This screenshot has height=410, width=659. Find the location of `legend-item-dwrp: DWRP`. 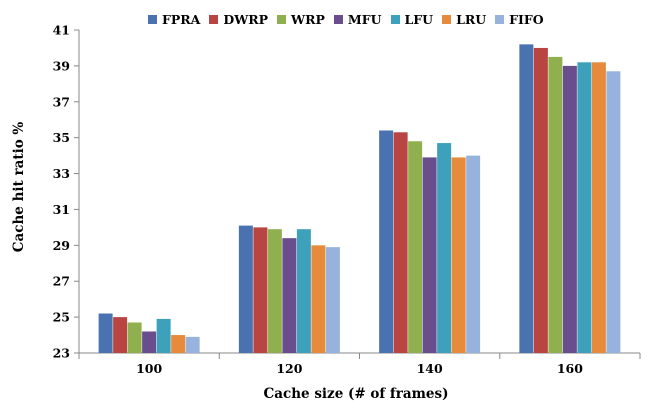

legend-item-dwrp: DWRP is located at coordinates (238, 19).